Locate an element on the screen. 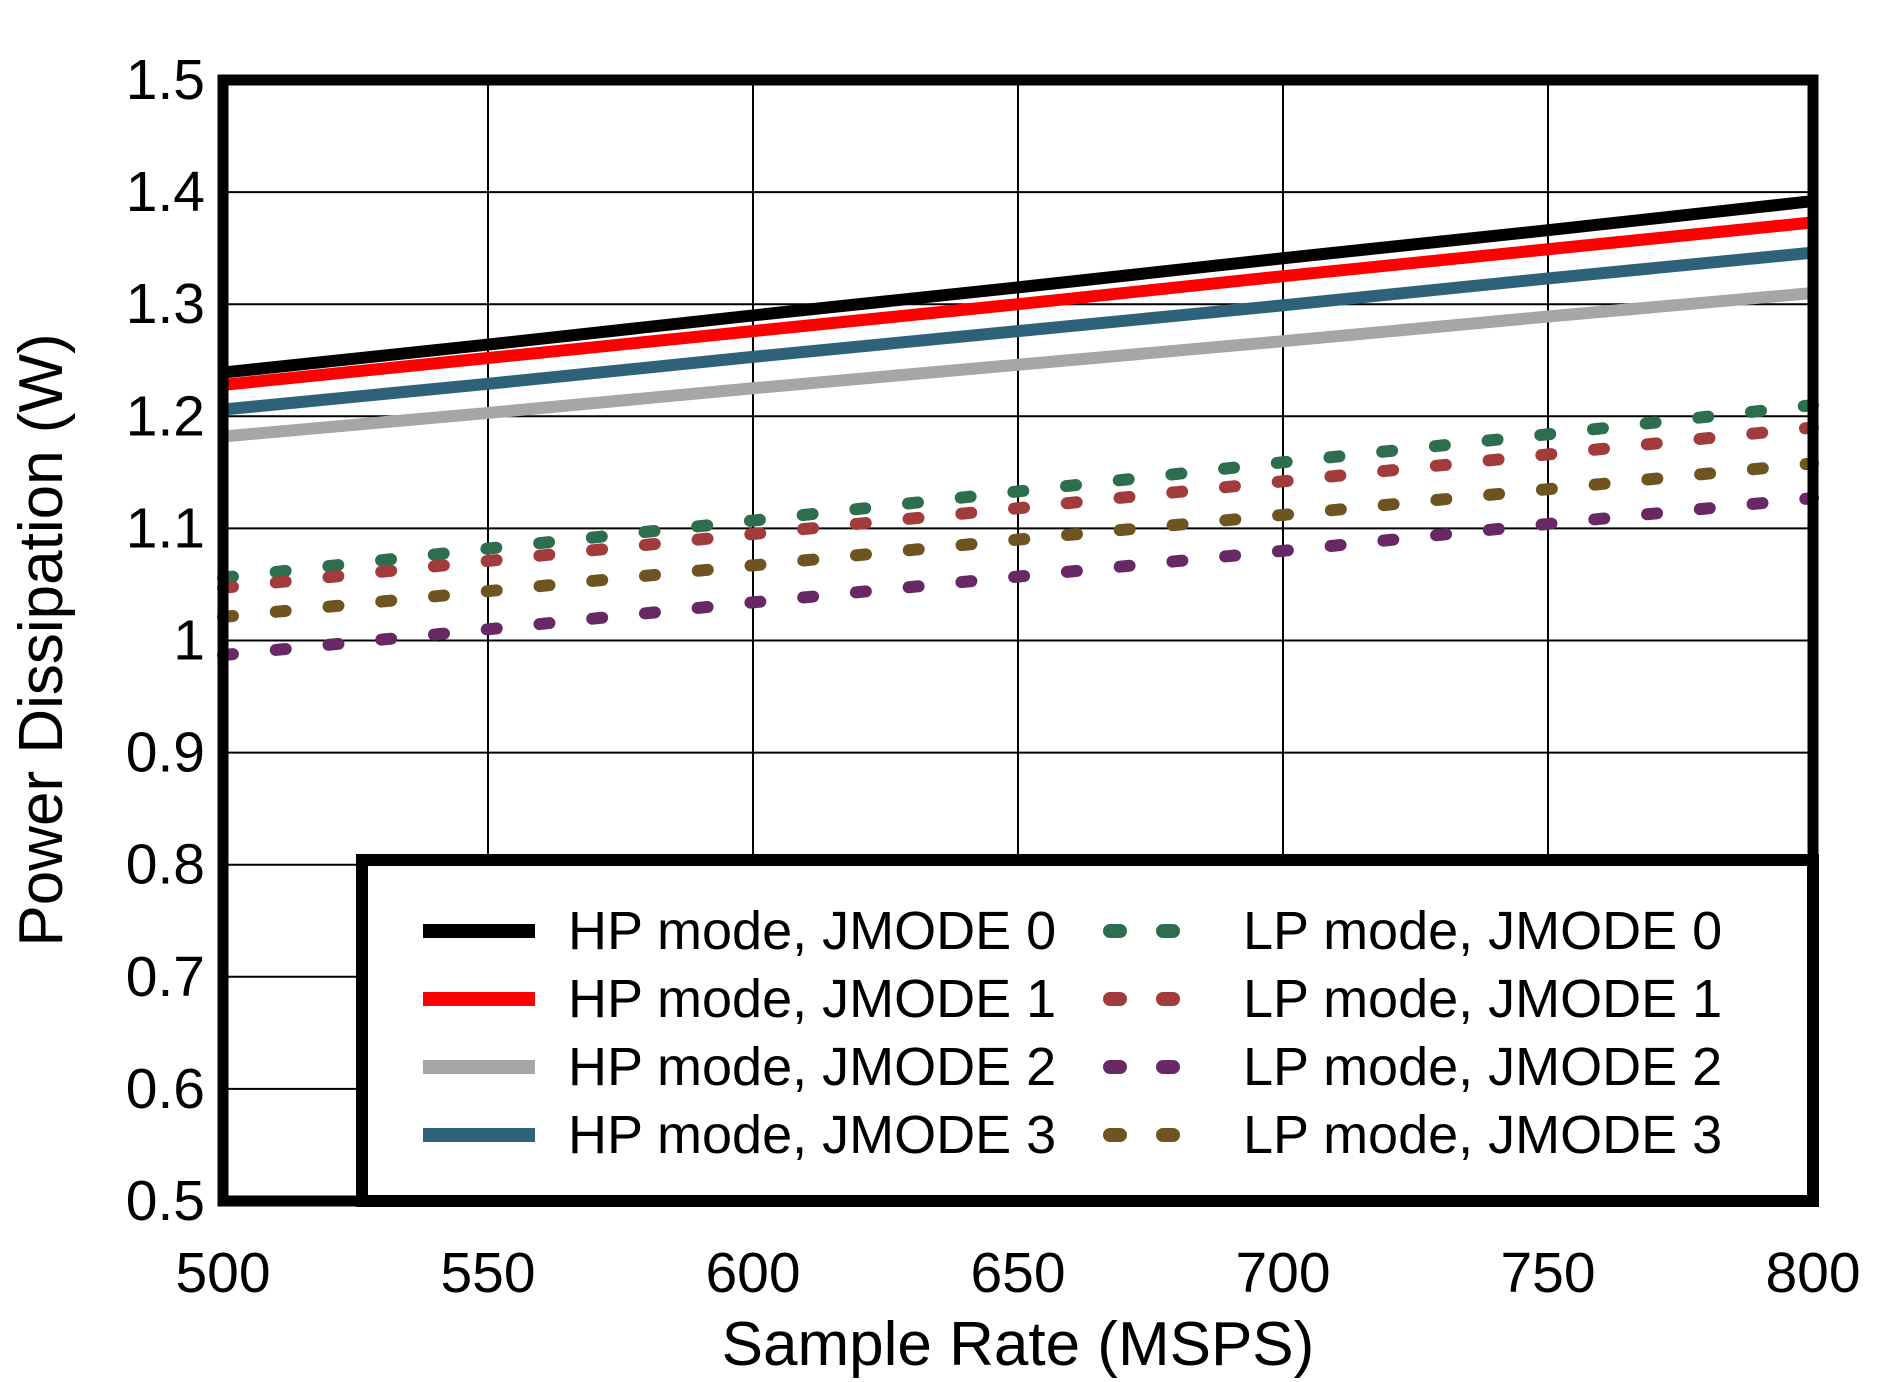 The image size is (1899, 1382). x-tick-label: 500 is located at coordinates (222, 1273).